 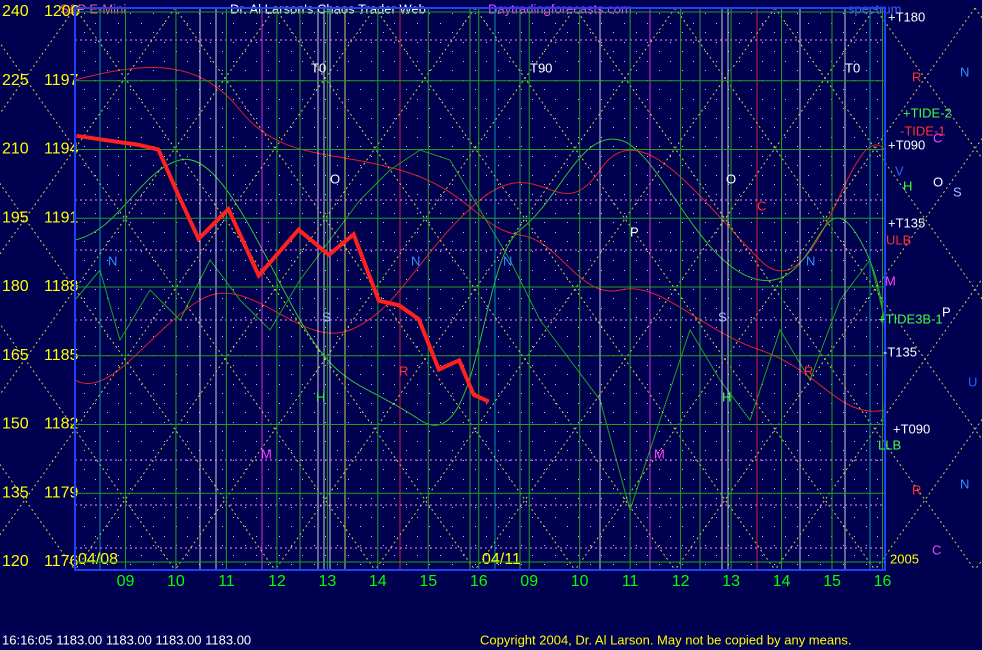 What do you see at coordinates (98, 559) in the screenshot?
I see `date-label: 04/08` at bounding box center [98, 559].